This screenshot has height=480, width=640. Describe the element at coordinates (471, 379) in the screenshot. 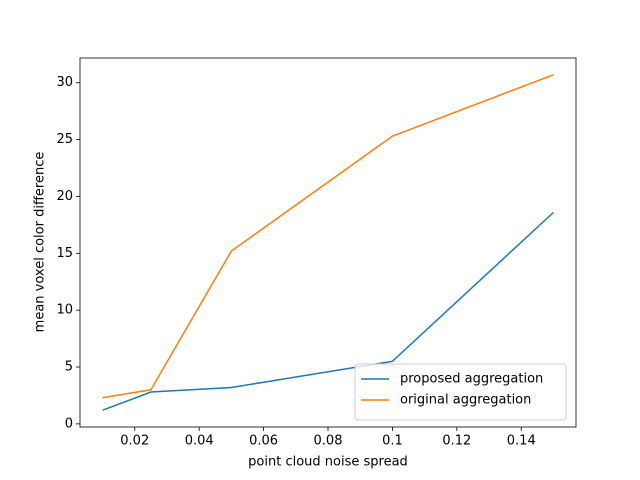

I see `legend-label: proposed aggregation` at that location.